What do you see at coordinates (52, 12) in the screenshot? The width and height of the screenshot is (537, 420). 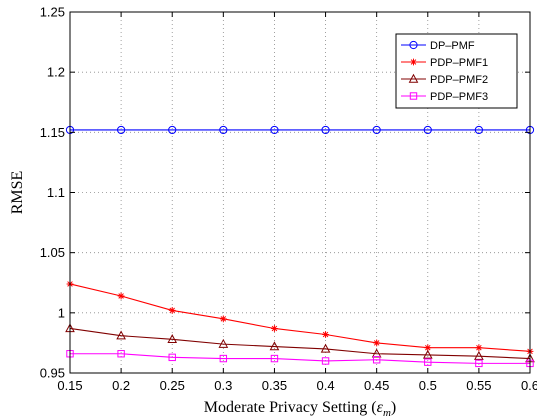 I see `y-tick-label: 1.25` at bounding box center [52, 12].